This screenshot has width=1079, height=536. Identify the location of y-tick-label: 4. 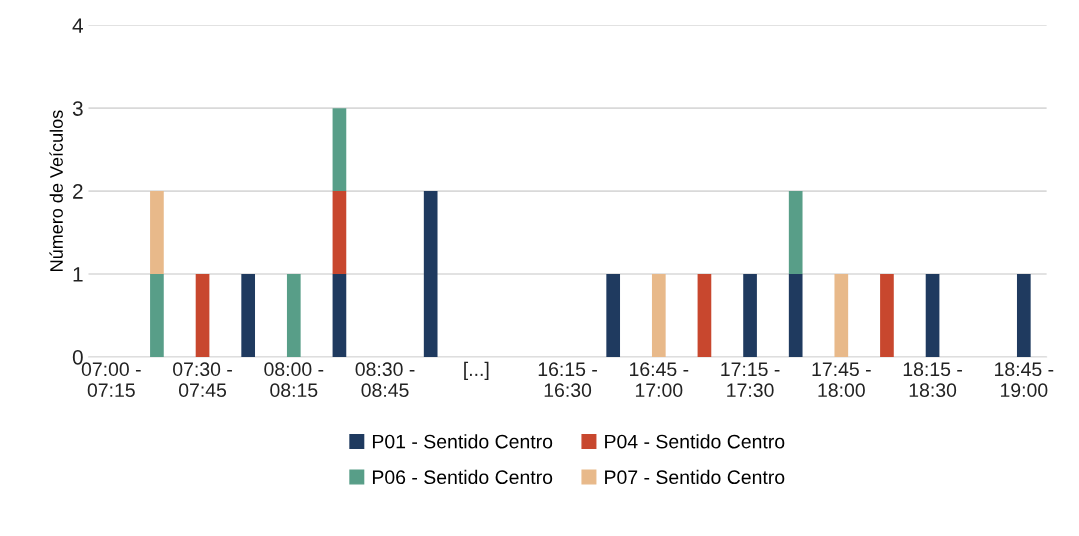
(78, 25).